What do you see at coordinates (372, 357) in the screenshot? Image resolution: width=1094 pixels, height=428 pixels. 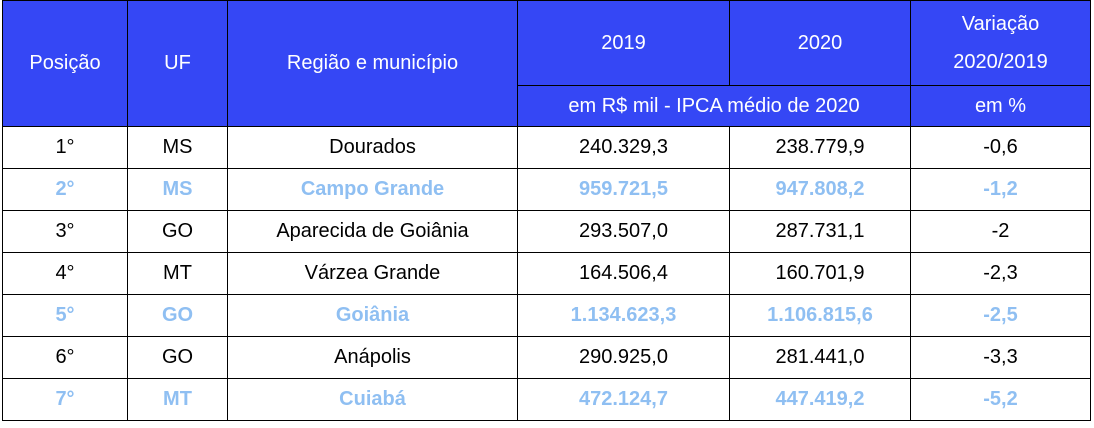 I see `cell-municipio: Anápolis` at bounding box center [372, 357].